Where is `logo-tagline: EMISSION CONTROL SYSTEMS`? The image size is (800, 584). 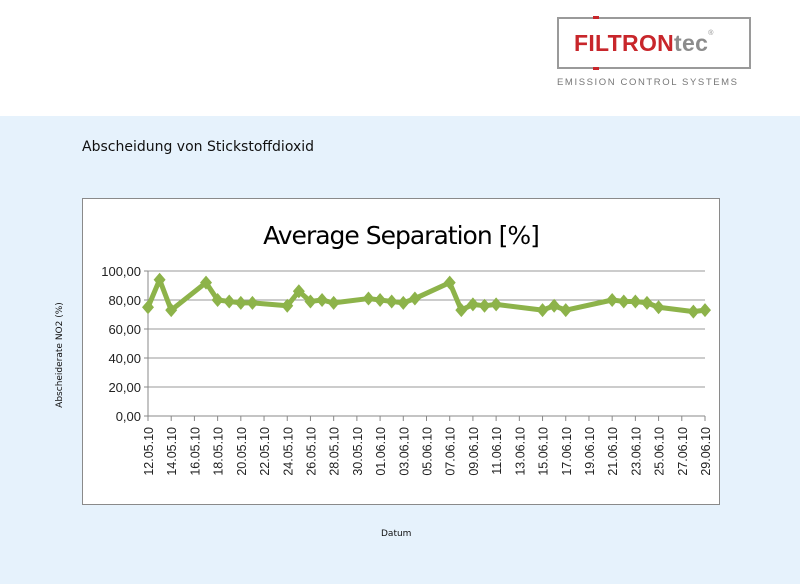 logo-tagline: EMISSION CONTROL SYSTEMS is located at coordinates (648, 82).